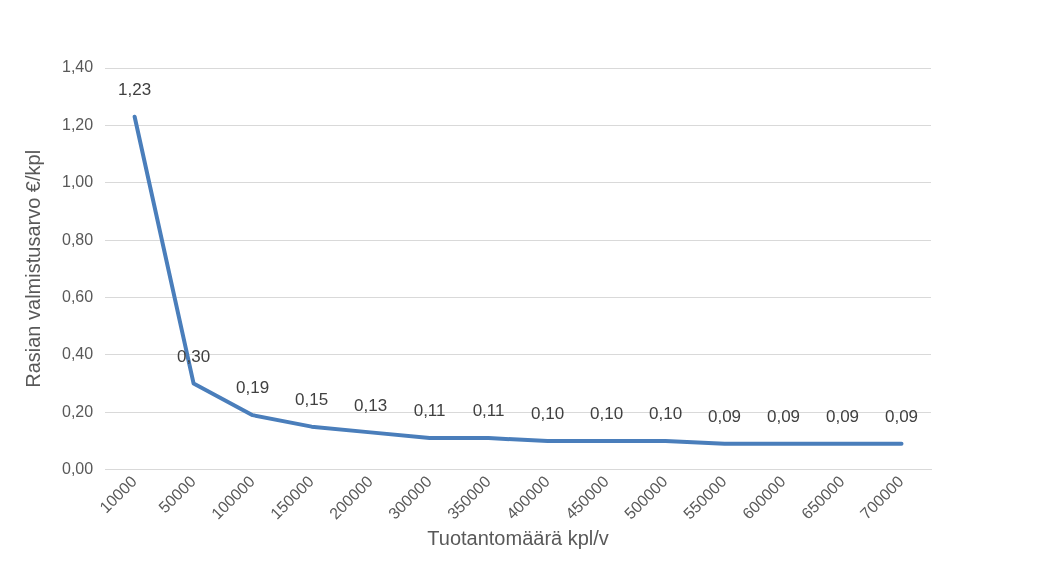 The height and width of the screenshot is (564, 1059). Describe the element at coordinates (135, 89) in the screenshot. I see `data-label: 1,23` at that location.